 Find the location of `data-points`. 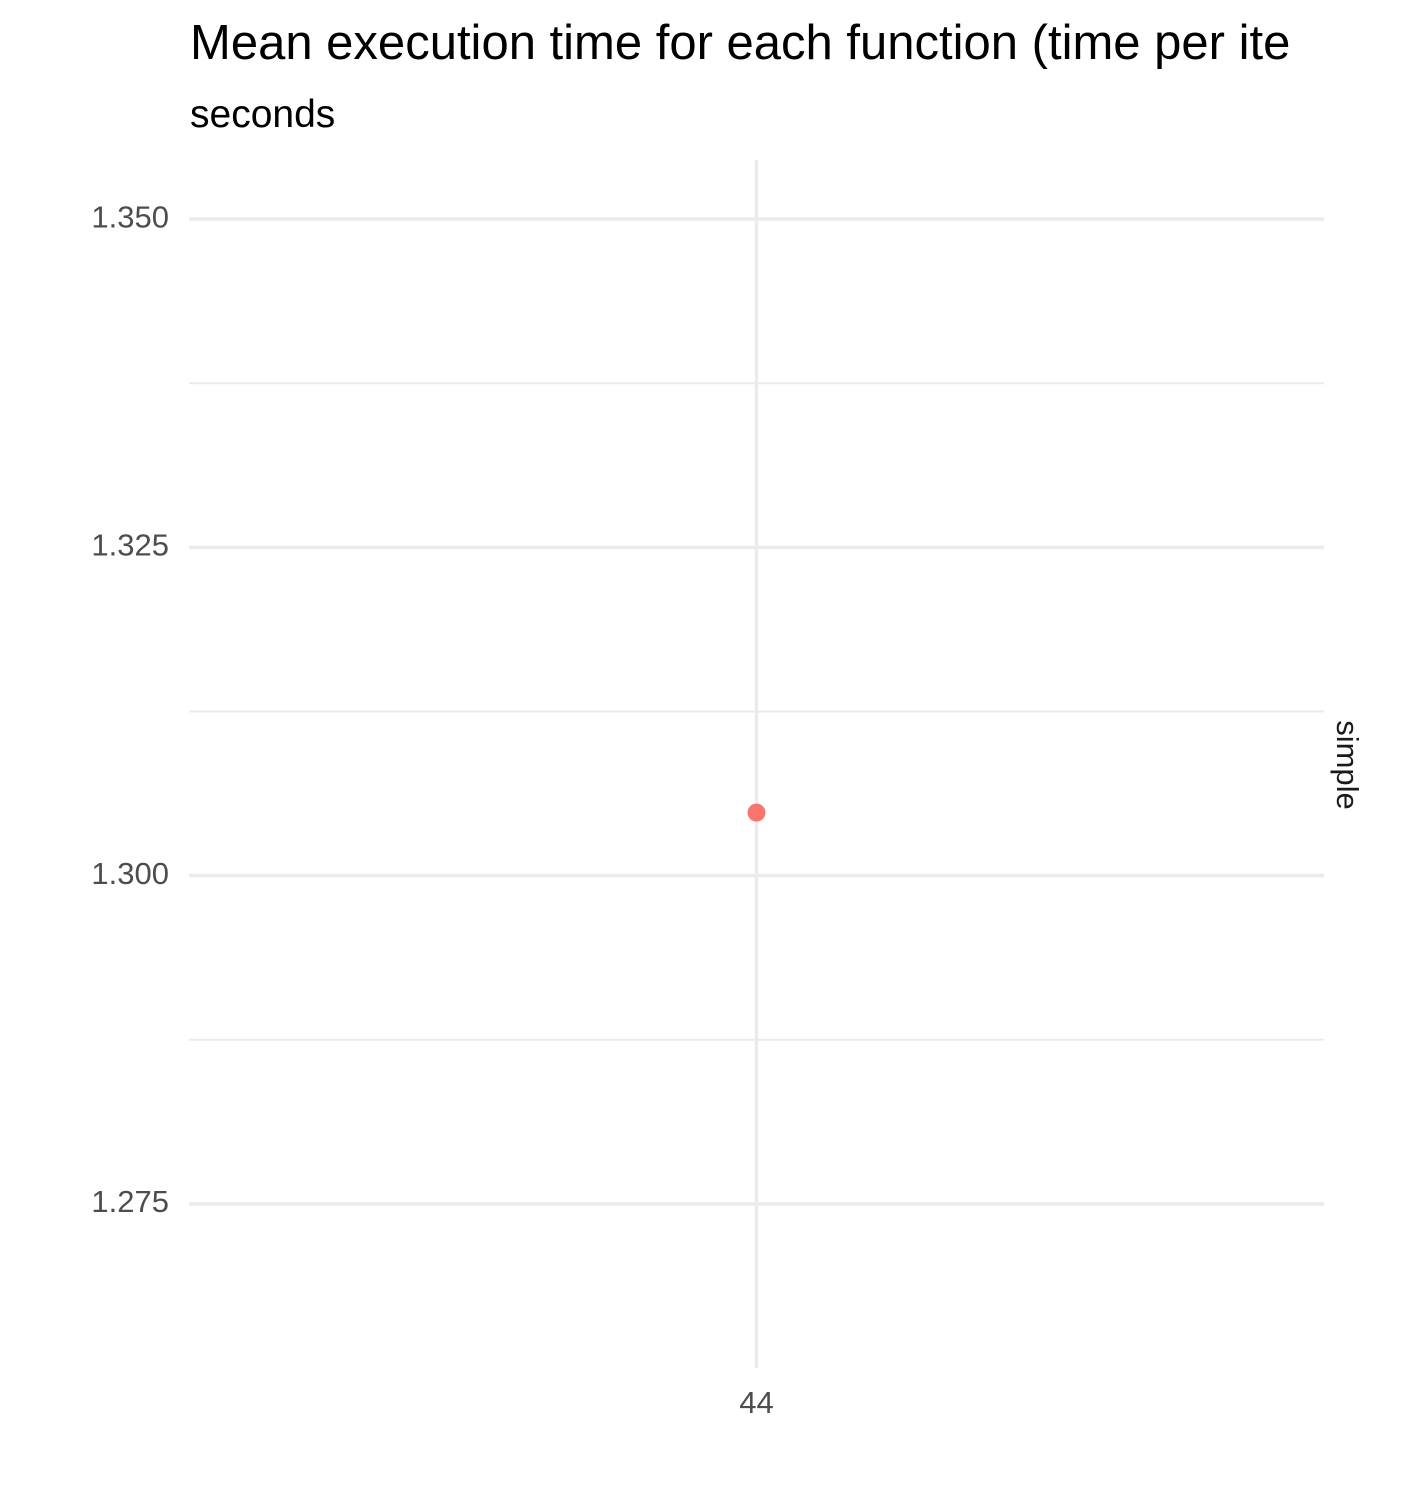

data-points is located at coordinates (756, 812).